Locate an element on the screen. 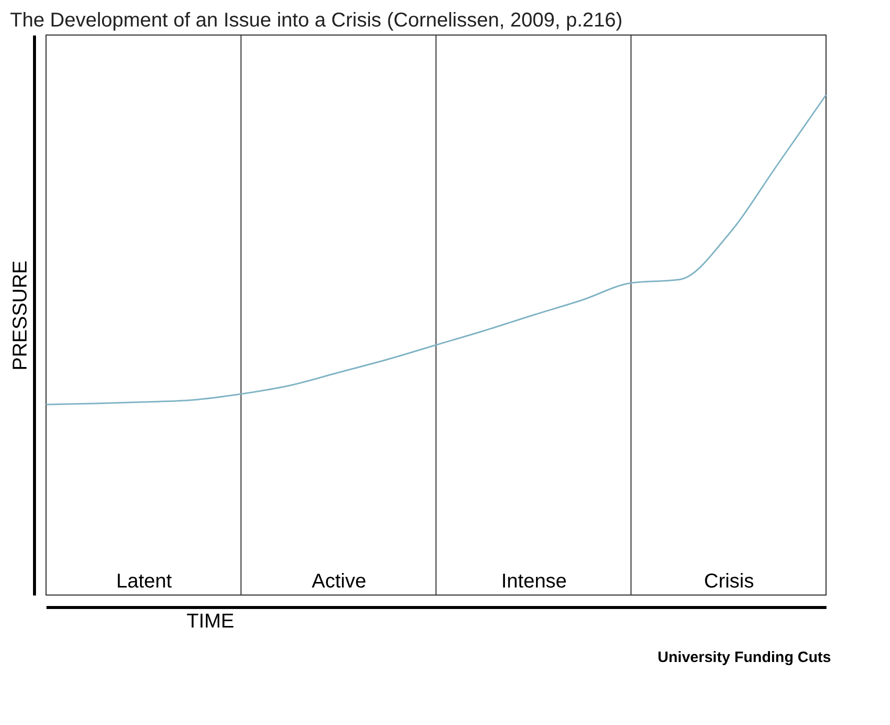 The image size is (890, 725). x-tick-label: Intense is located at coordinates (534, 581).